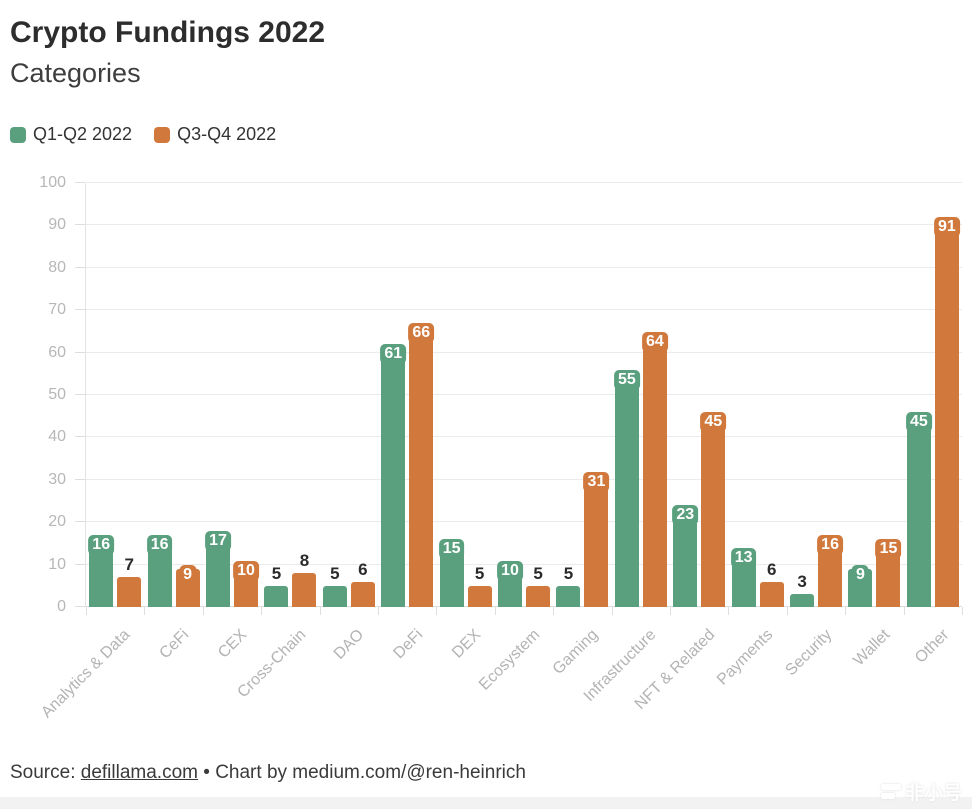 The height and width of the screenshot is (809, 972). Describe the element at coordinates (451, 549) in the screenshot. I see `value-label-q1-q2-2022-dex: 15` at that location.